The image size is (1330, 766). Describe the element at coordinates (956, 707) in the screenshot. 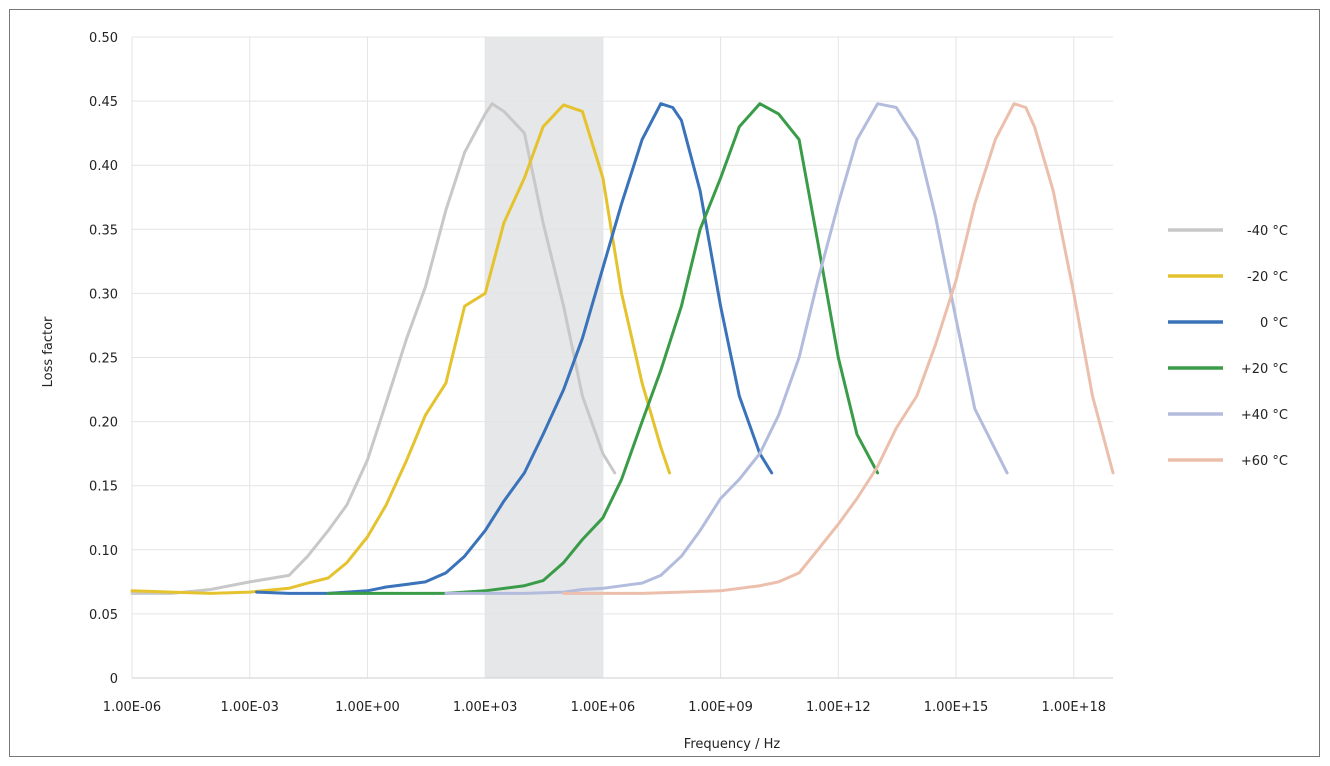

I see `x-tick-label: 1.00E+15` at that location.